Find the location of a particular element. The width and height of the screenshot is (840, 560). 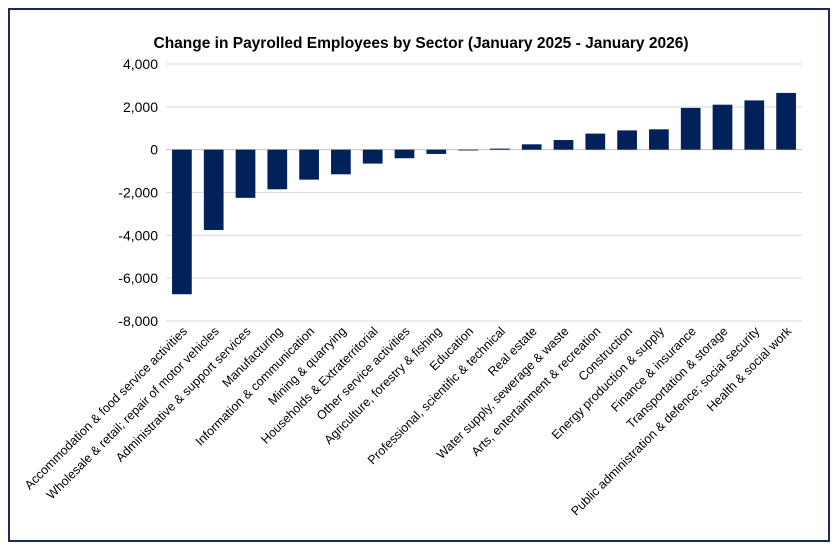

y-axis: 4,000 2,000 0 -2,000 -4,000 -6,000 -8,000 is located at coordinates (138, 192).